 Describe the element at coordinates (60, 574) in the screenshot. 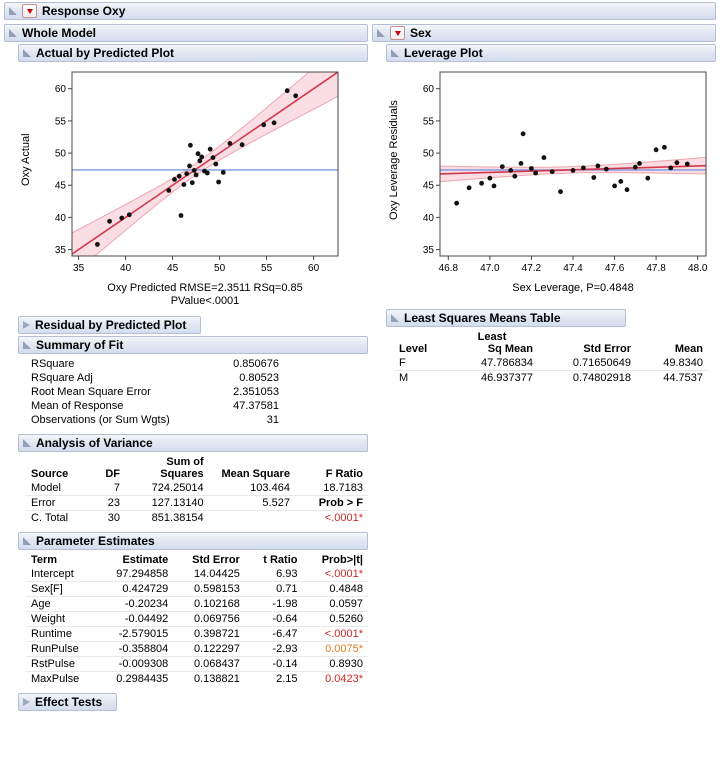

I see `table-cell: Intercept` at that location.